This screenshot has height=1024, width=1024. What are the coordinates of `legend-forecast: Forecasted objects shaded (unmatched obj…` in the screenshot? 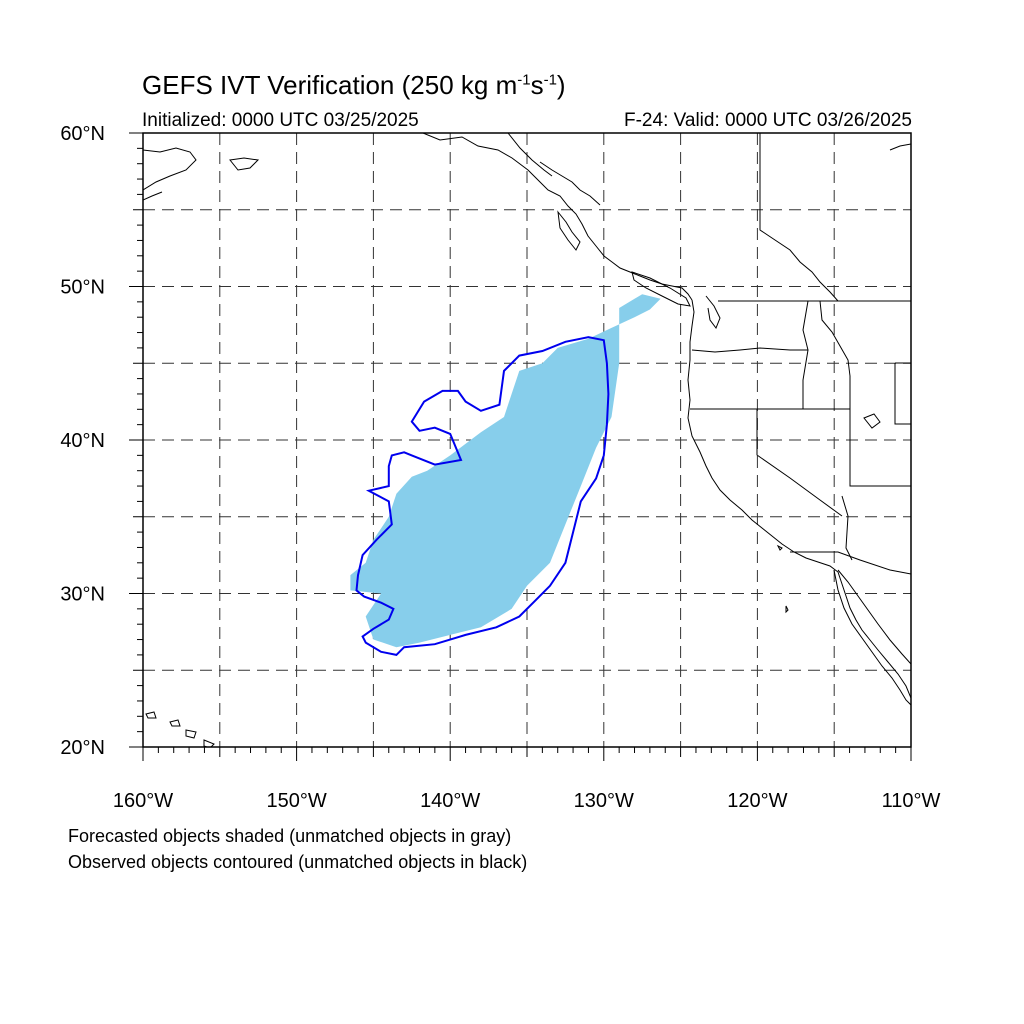 It's located at (290, 836).